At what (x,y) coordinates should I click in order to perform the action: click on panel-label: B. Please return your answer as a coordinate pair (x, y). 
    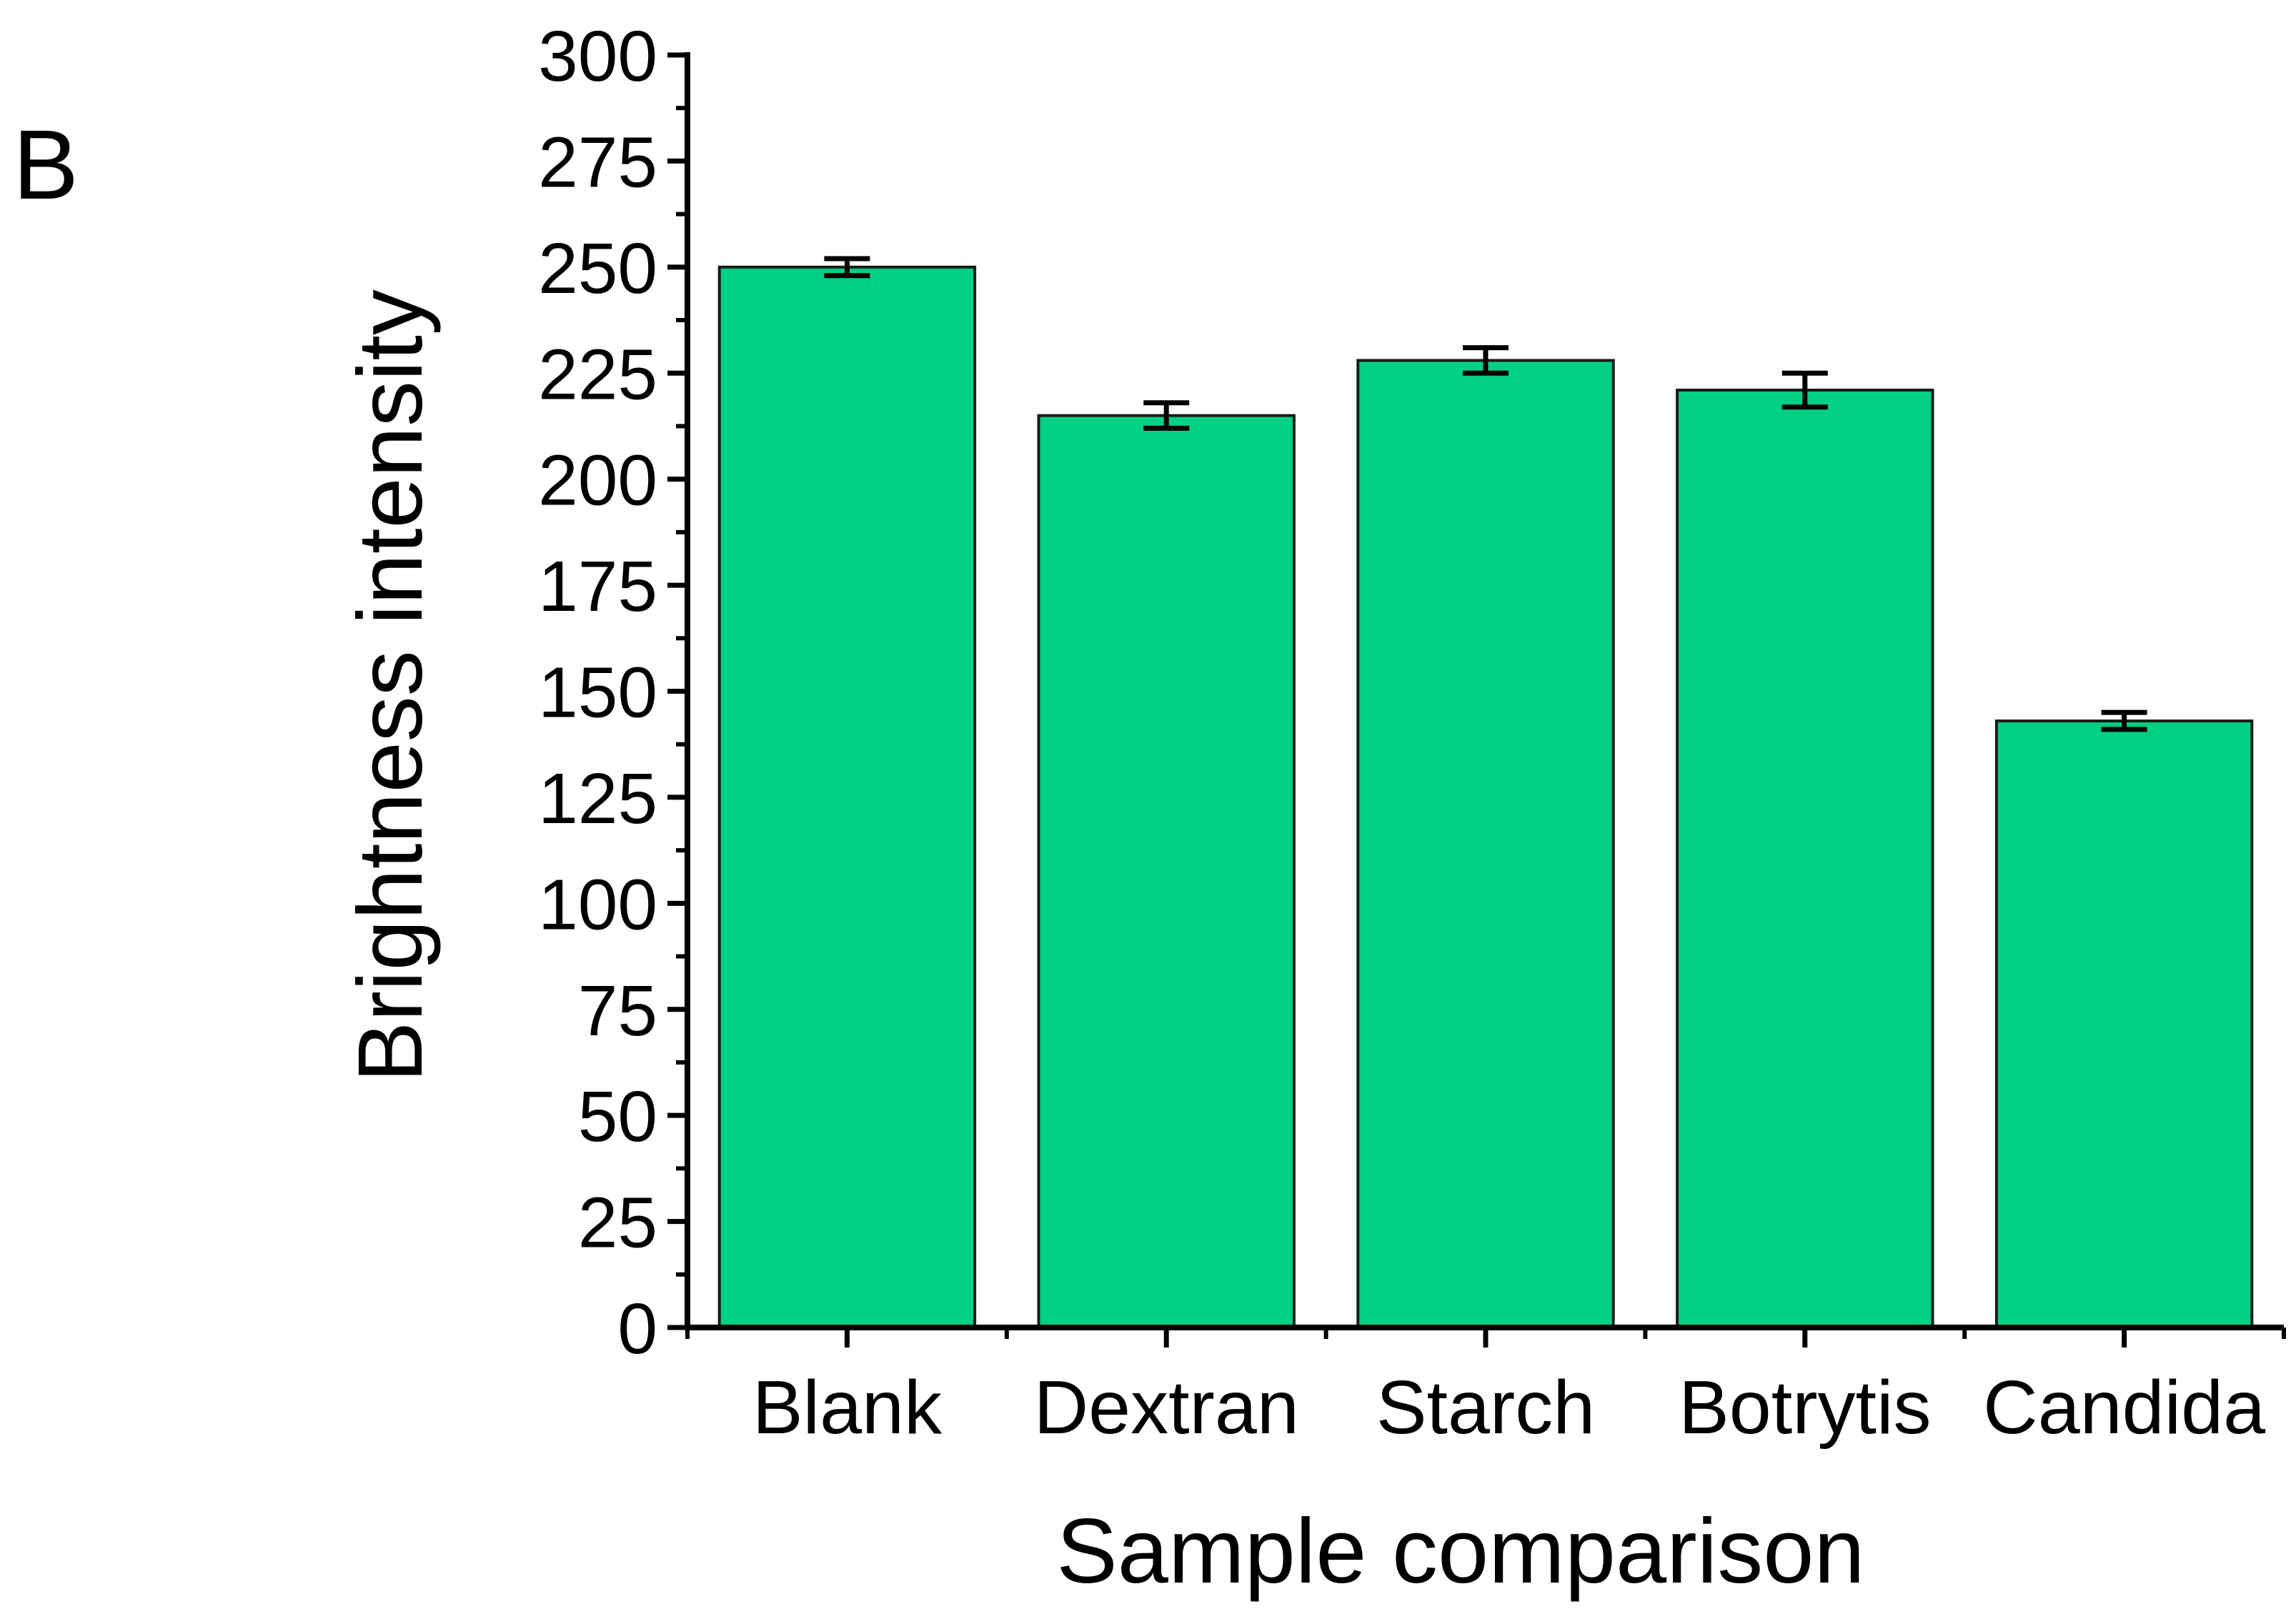
    Looking at the image, I should click on (46, 165).